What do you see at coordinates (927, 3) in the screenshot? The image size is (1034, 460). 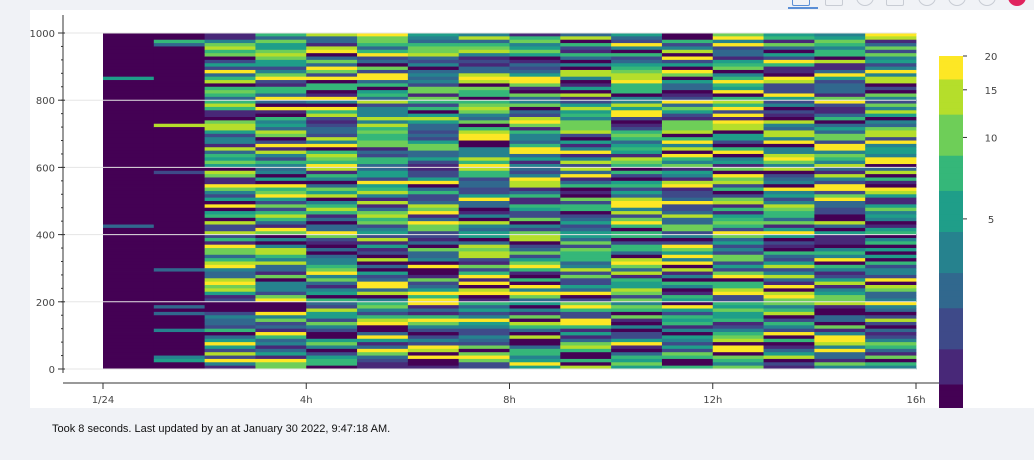 I see `reset-icon` at bounding box center [927, 3].